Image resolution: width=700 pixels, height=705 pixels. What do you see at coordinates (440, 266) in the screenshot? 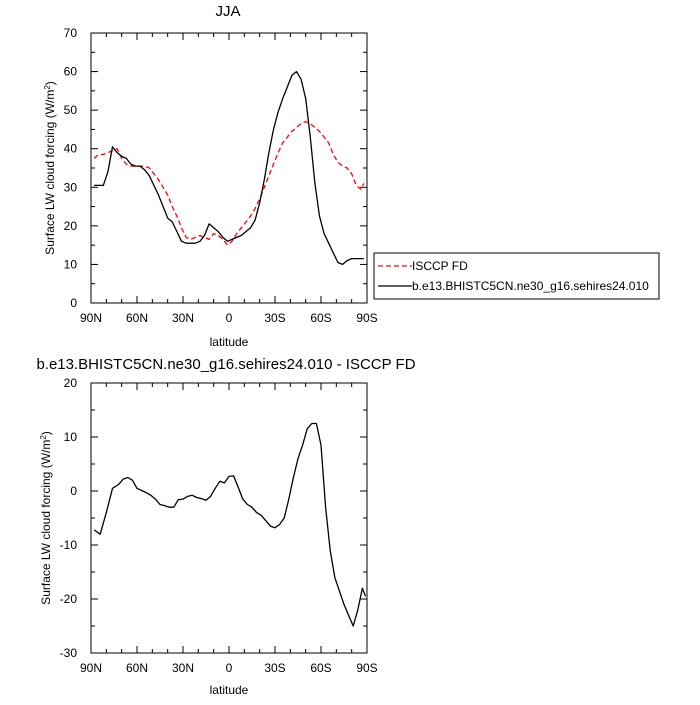
I see `legend-label-isccp: ISCCP FD` at bounding box center [440, 266].